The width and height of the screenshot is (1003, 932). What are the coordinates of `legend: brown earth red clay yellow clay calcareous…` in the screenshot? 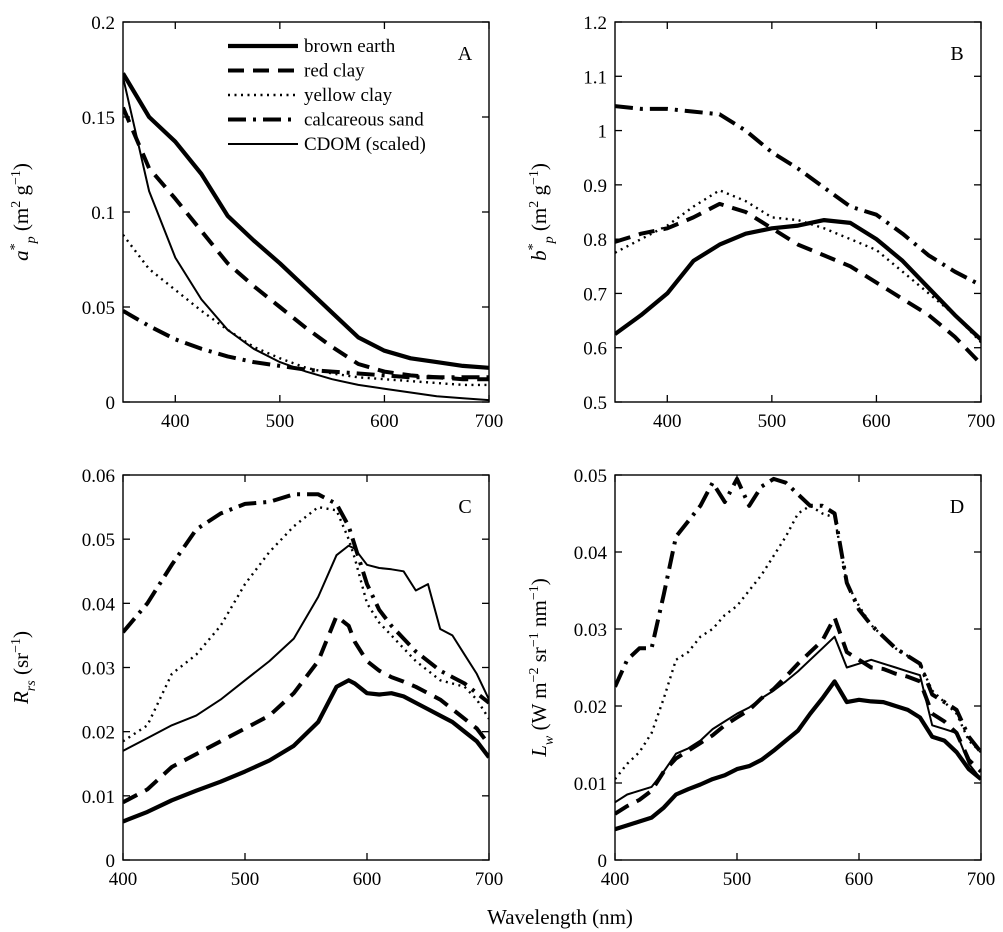 It's located at (327, 95).